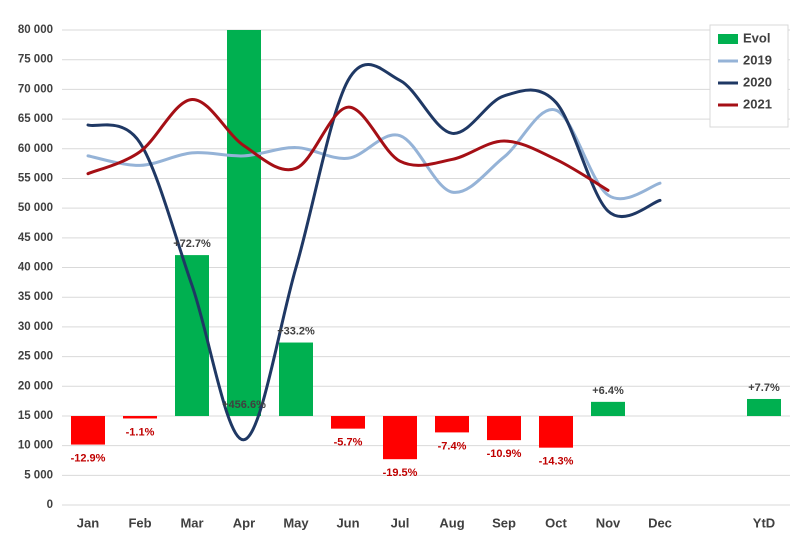  I want to click on y-tick-label: 60 000, so click(35, 149).